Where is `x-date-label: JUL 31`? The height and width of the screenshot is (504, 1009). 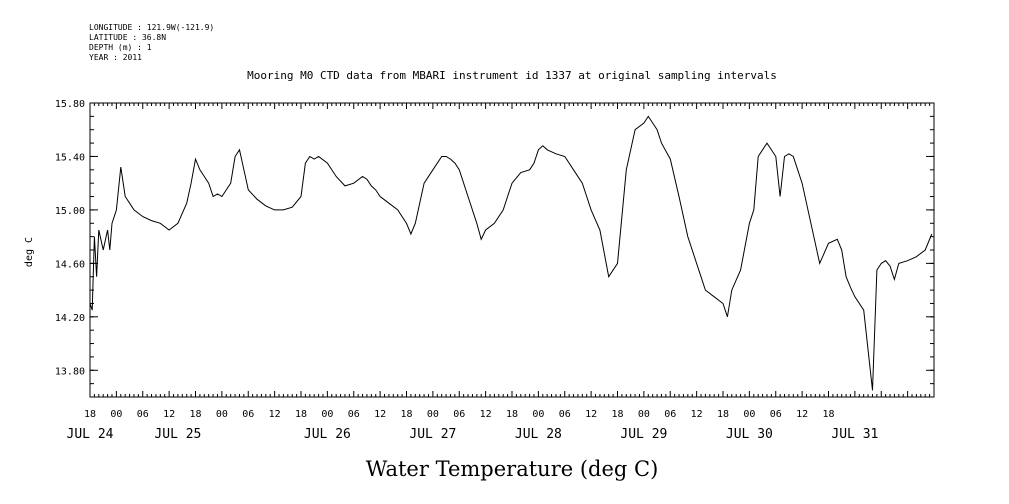 x-date-label: JUL 31 is located at coordinates (854, 434).